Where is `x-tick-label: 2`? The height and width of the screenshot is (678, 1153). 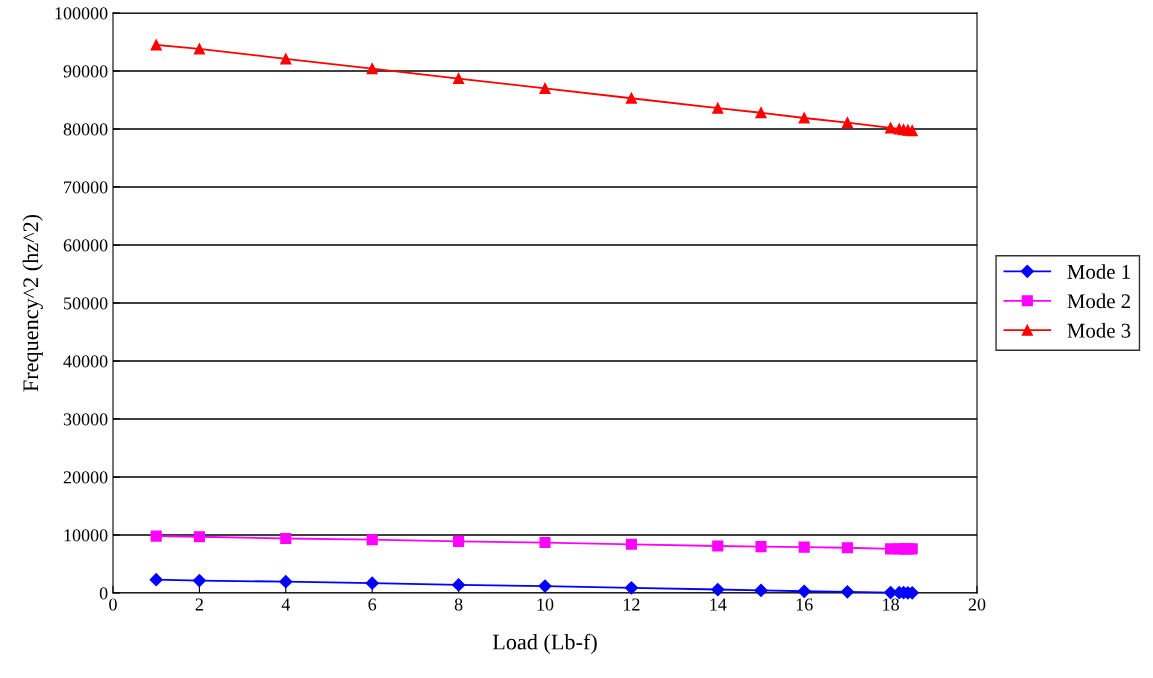
x-tick-label: 2 is located at coordinates (199, 604).